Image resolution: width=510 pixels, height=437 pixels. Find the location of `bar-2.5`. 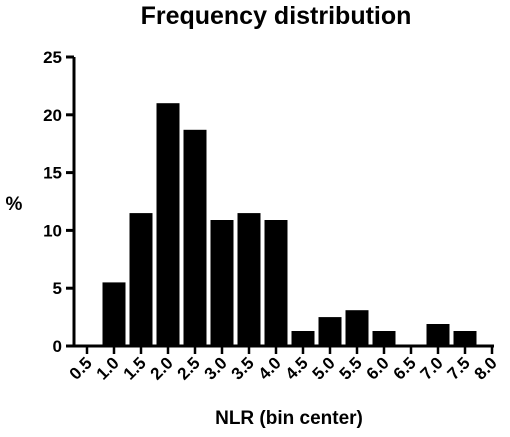

bar-2.5 is located at coordinates (195, 237).